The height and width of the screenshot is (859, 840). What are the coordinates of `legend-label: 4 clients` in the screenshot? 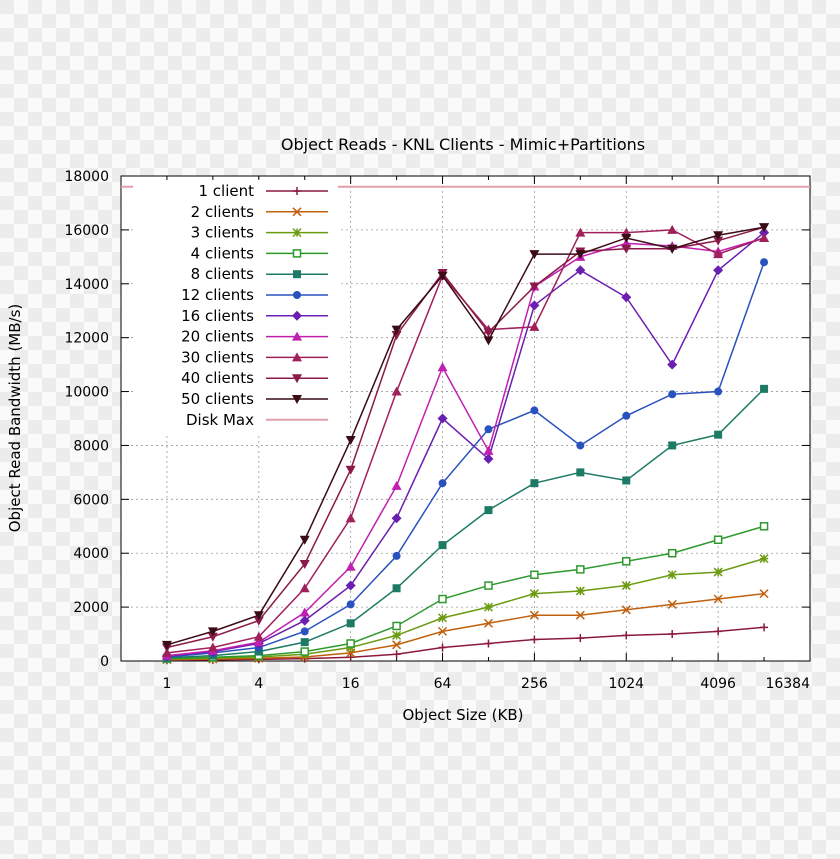 It's located at (223, 253).